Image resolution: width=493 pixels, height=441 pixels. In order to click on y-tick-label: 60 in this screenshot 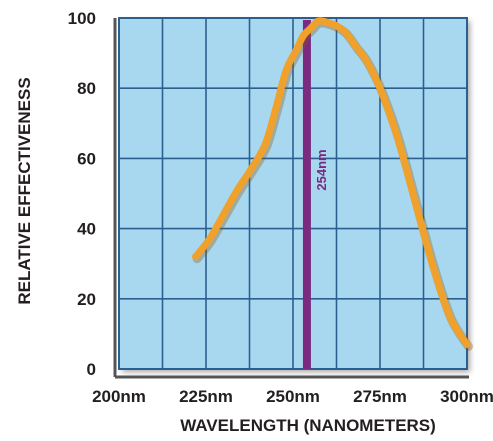, I will do `click(86, 158)`.